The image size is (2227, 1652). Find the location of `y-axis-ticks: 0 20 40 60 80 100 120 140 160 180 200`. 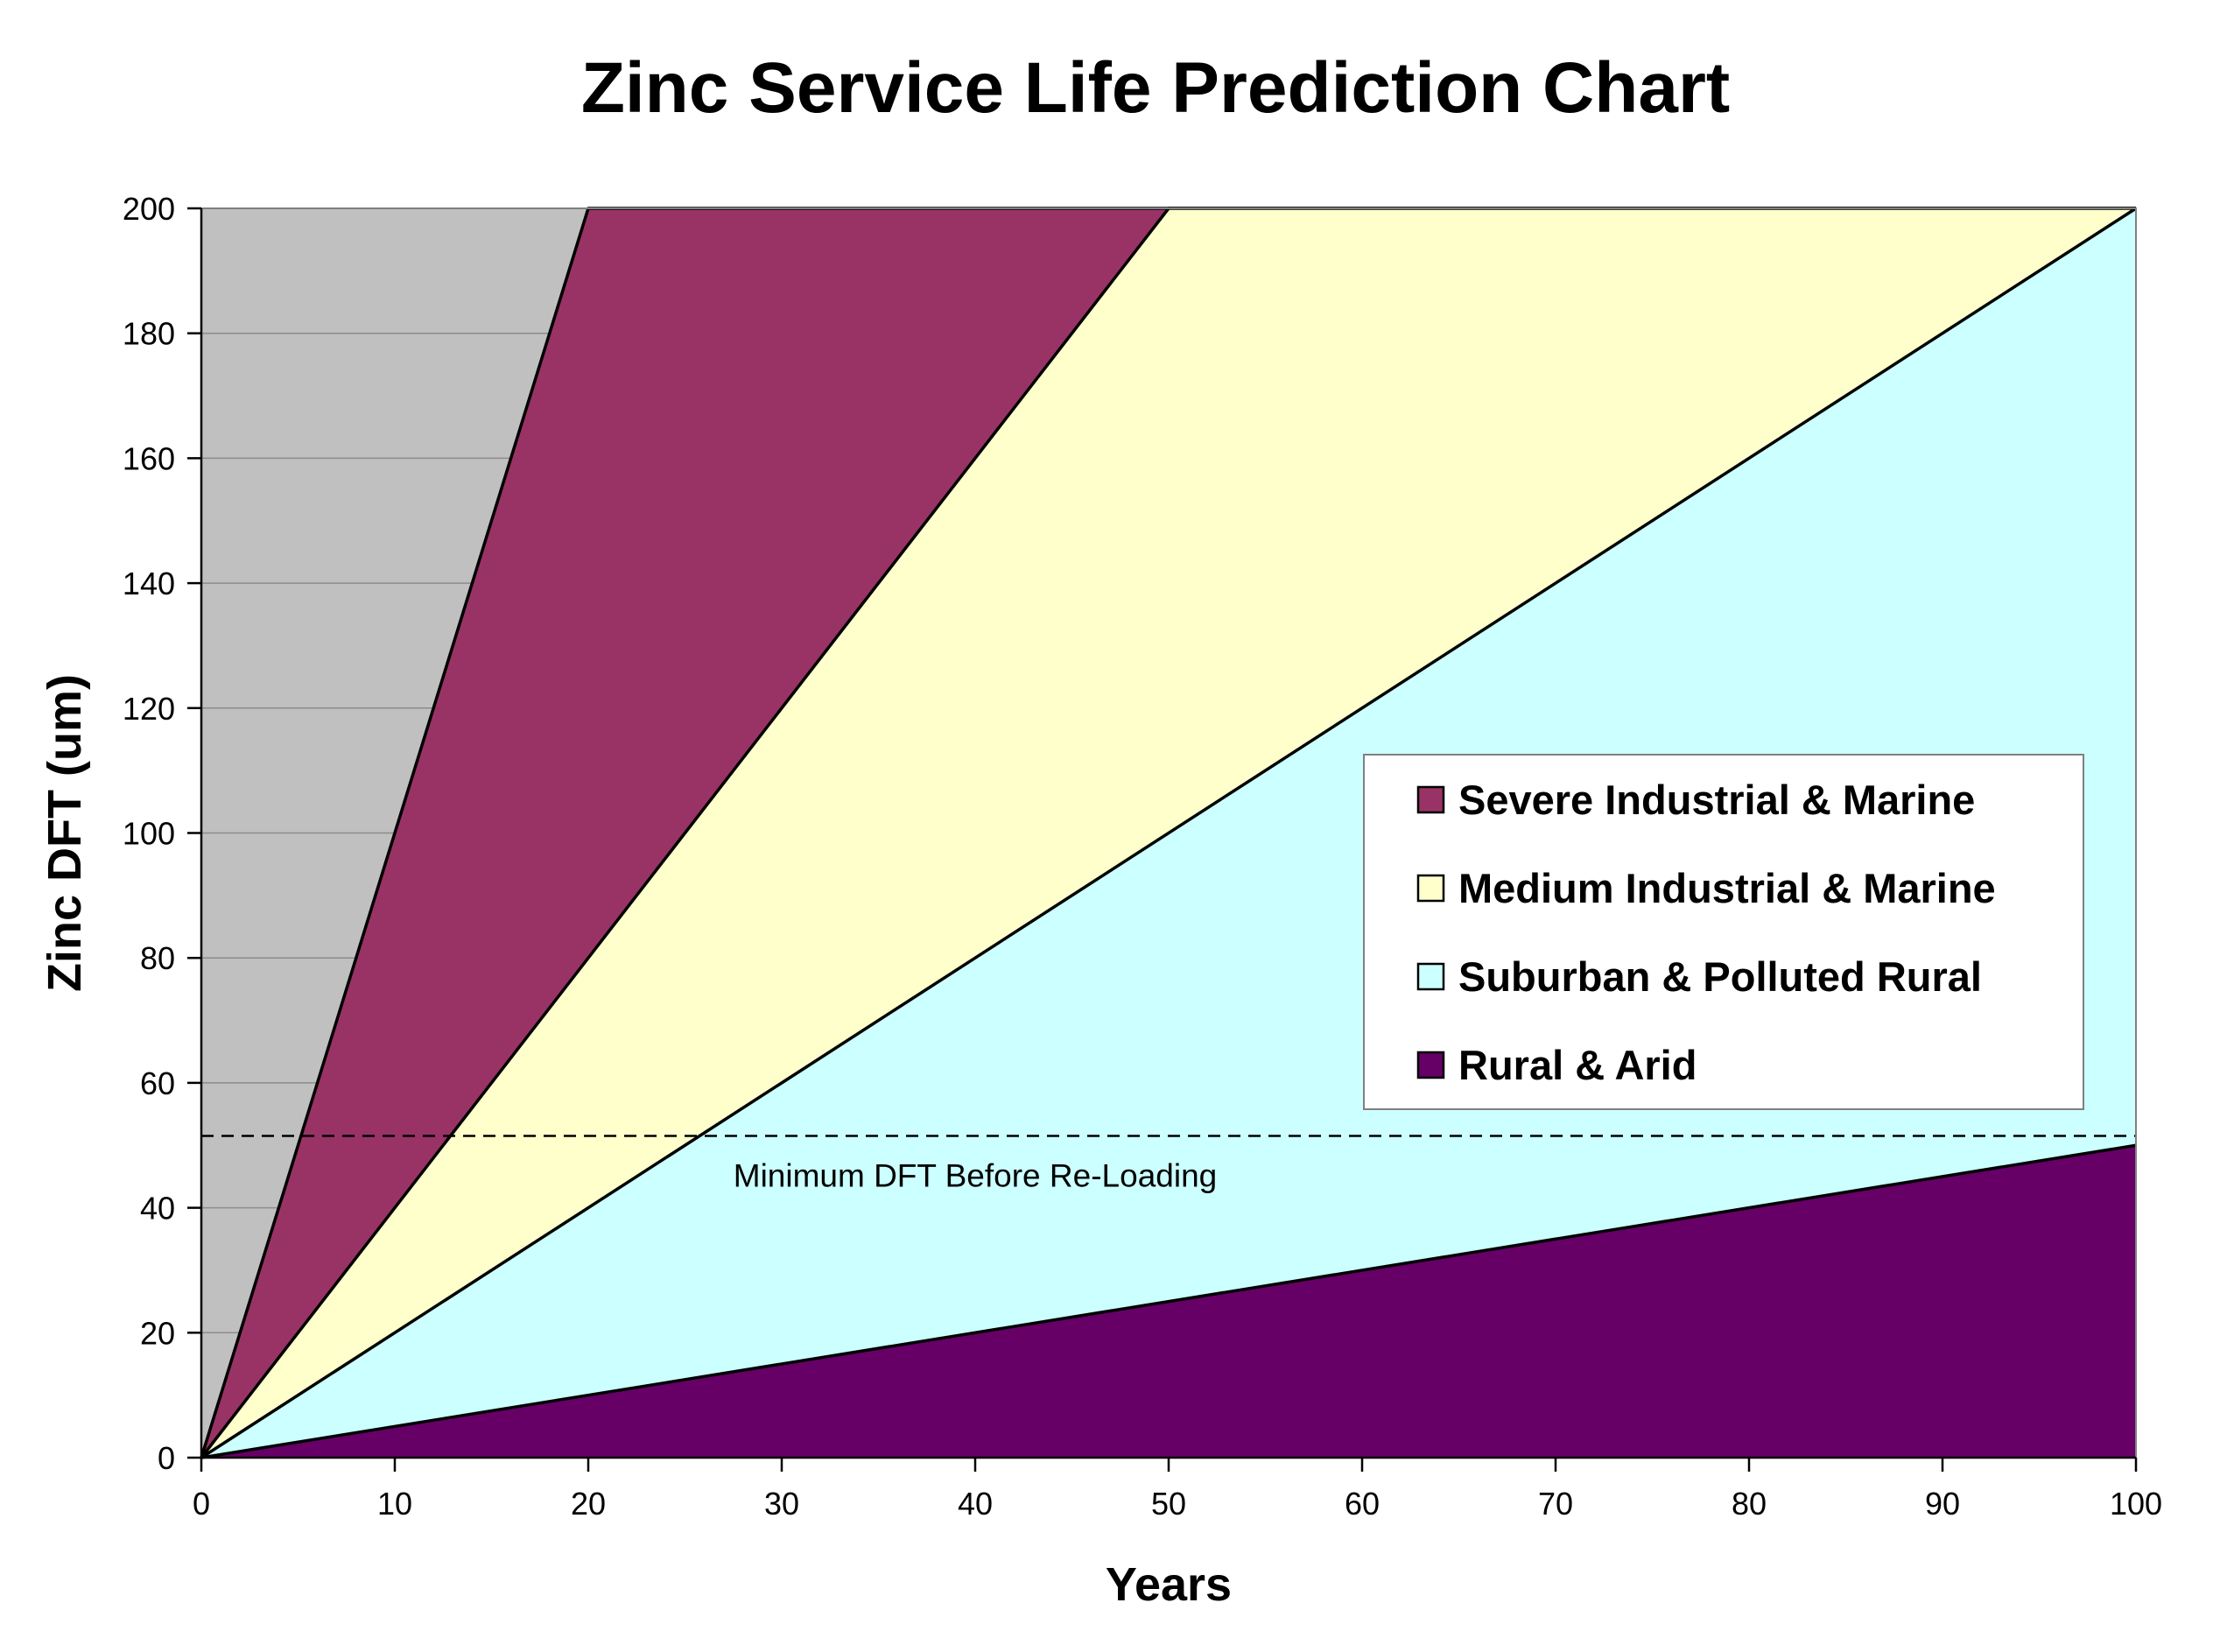

y-axis-ticks: 0 20 40 60 80 100 120 140 160 180 200 is located at coordinates (163, 833).